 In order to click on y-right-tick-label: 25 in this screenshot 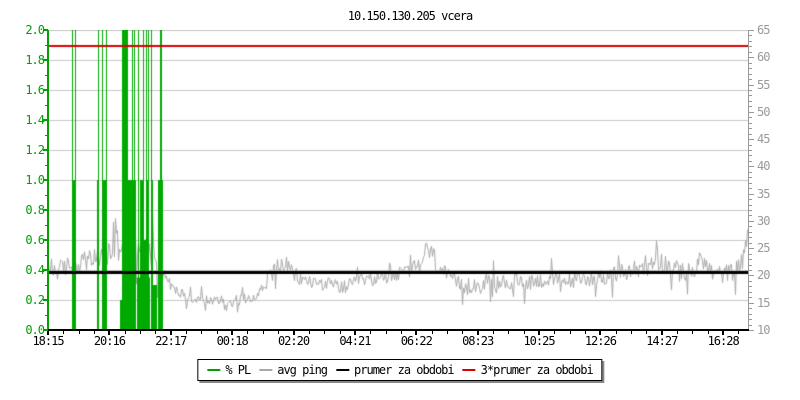, I will do `click(763, 248)`.